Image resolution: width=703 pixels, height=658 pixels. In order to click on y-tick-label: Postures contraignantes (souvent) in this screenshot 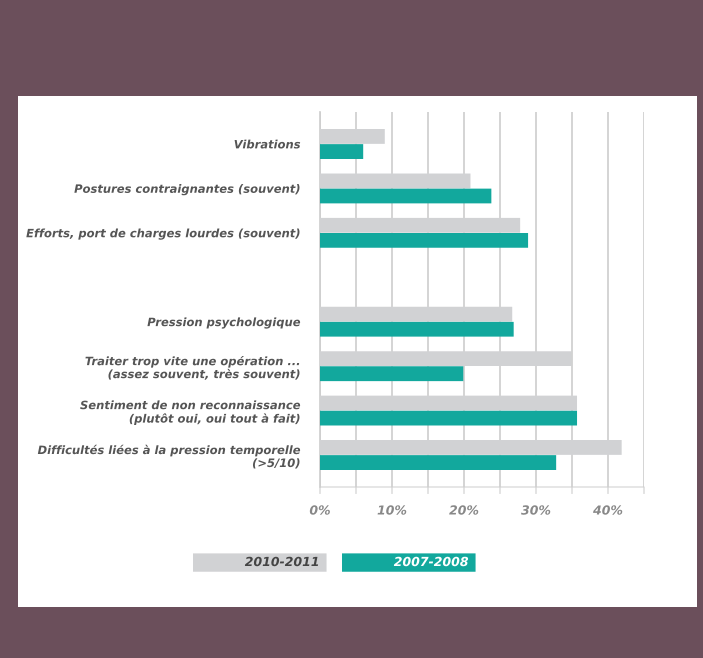, I will do `click(187, 190)`.